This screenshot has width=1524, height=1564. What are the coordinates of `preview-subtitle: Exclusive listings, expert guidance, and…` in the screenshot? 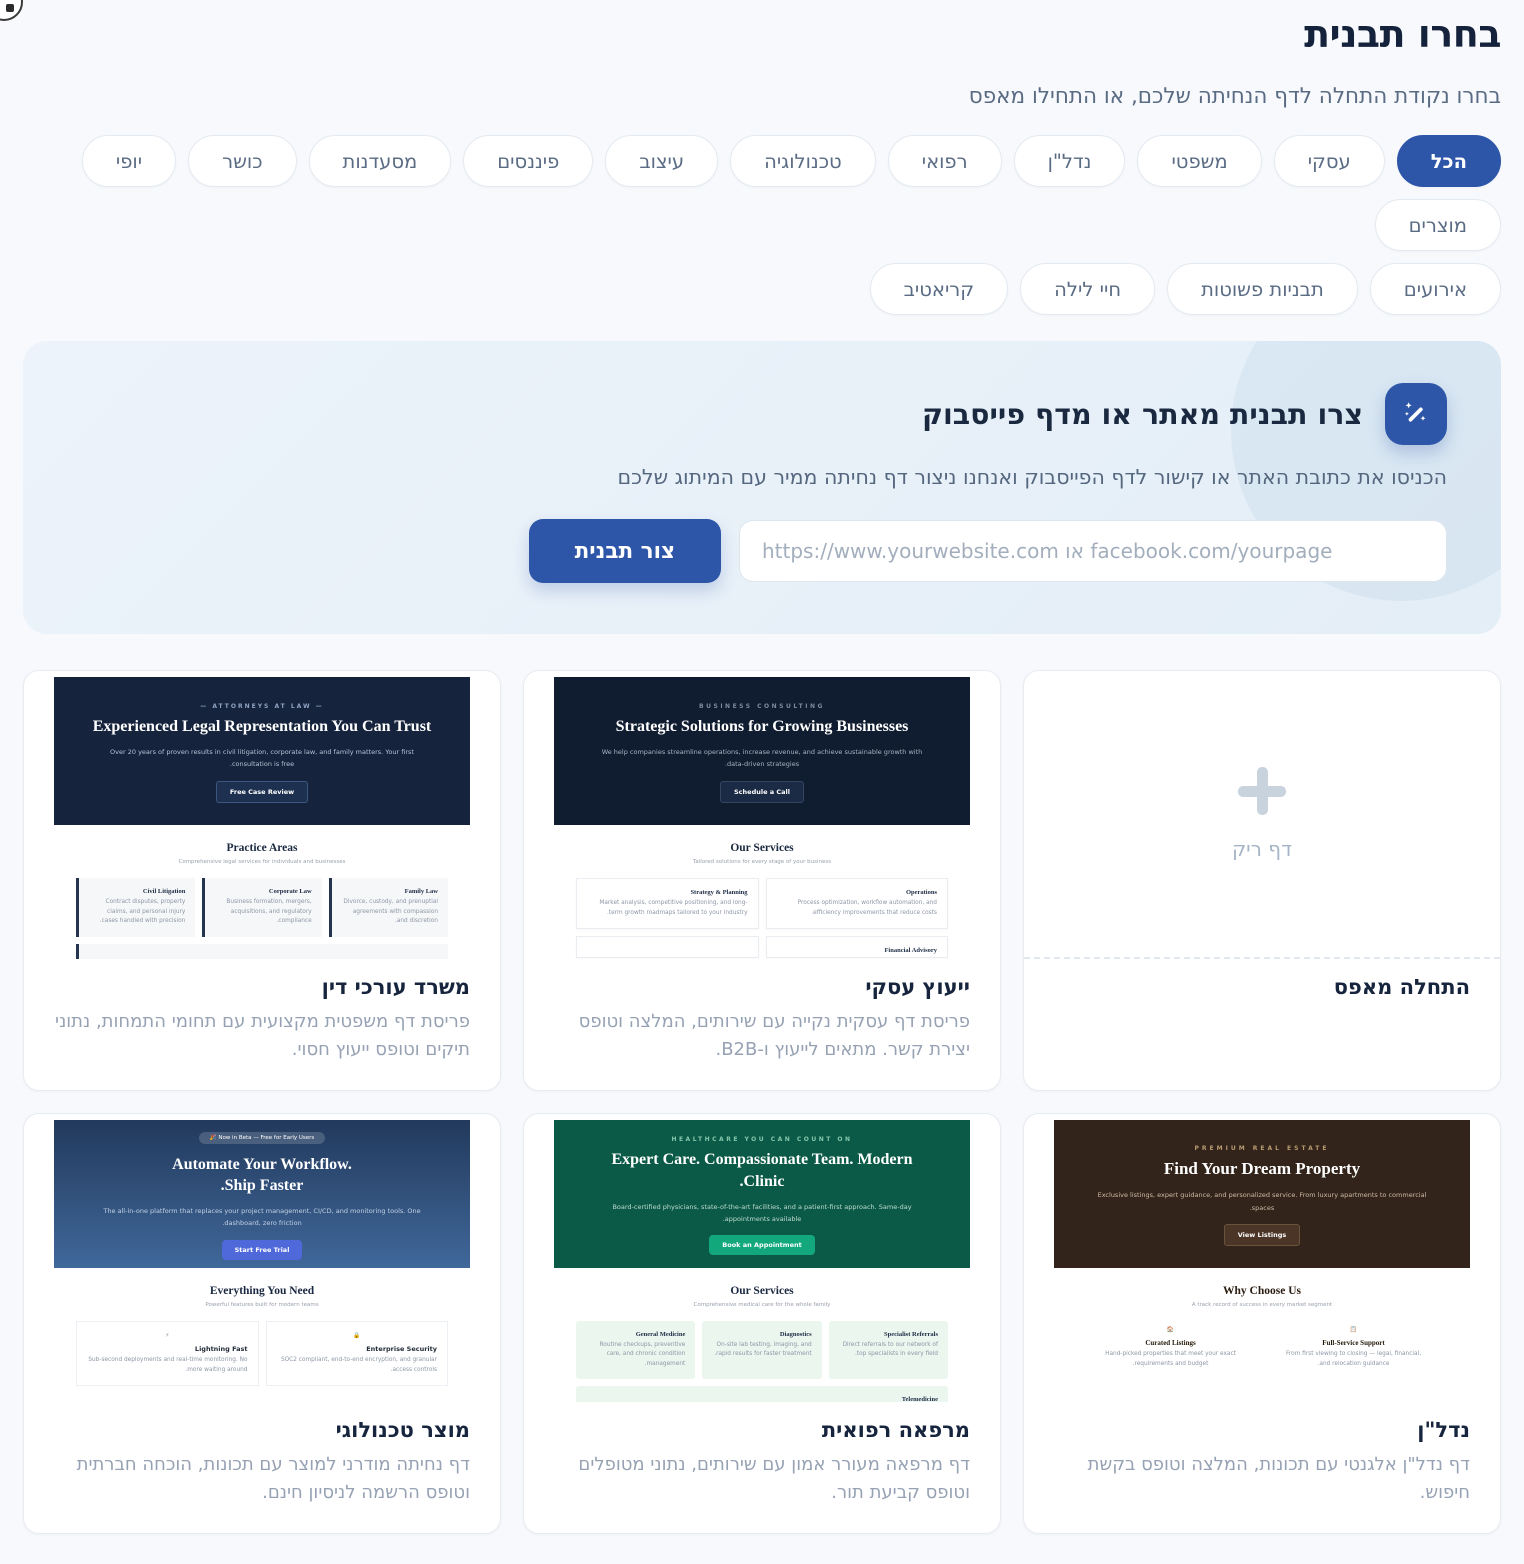 It's located at (1262, 1201).